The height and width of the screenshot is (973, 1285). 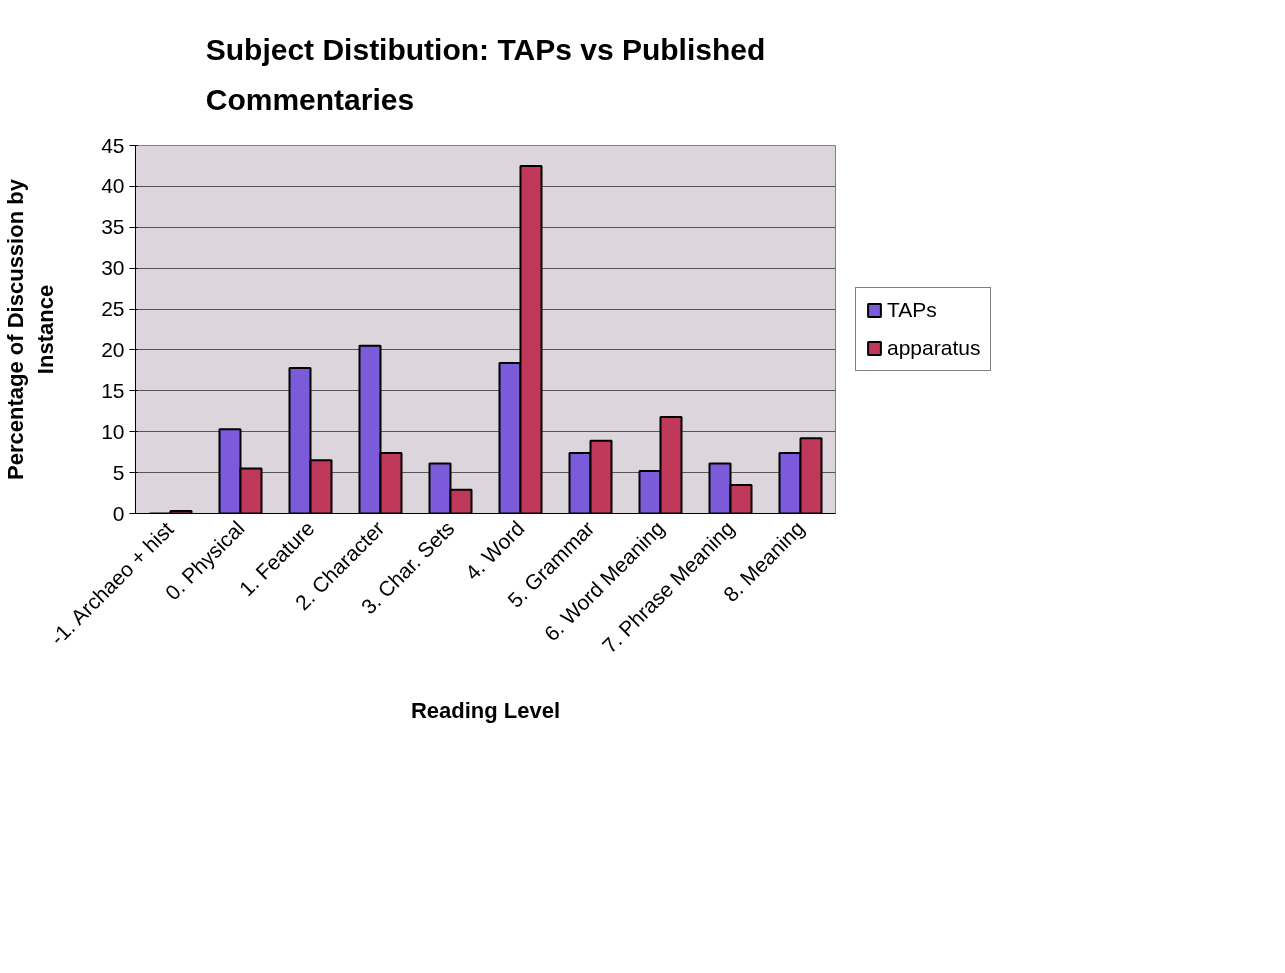 I want to click on legend-label: TAPs, so click(x=912, y=310).